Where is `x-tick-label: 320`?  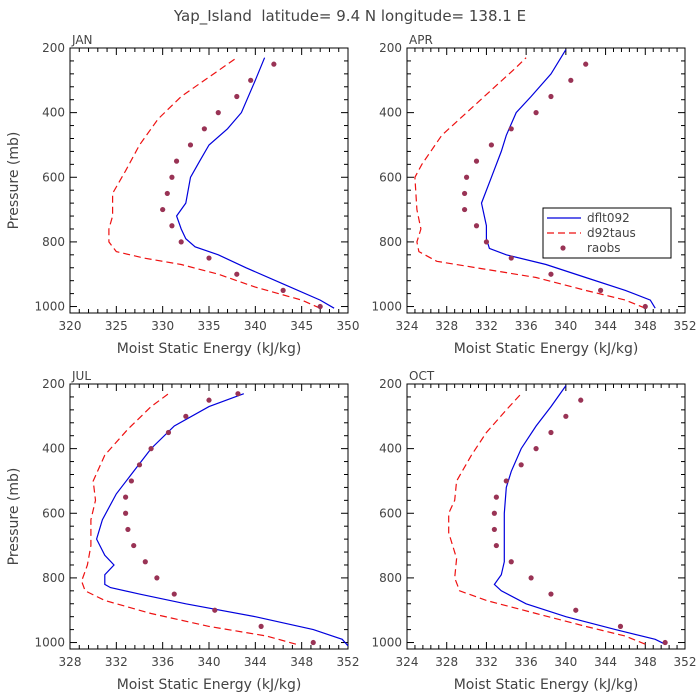 x-tick-label: 320 is located at coordinates (70, 326).